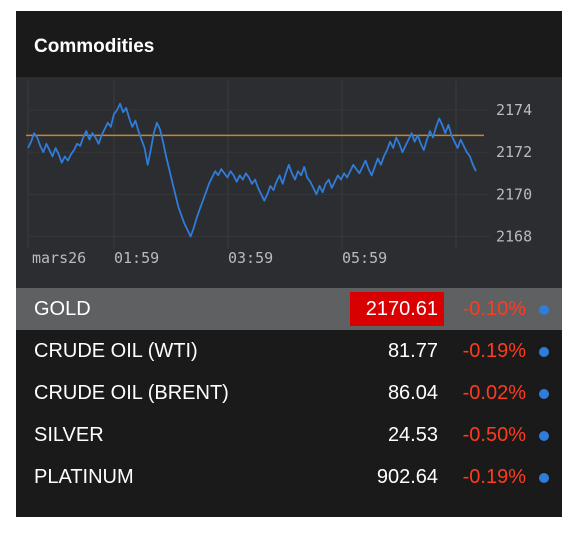  I want to click on commodity-name: CRUDE OIL (WTI), so click(116, 351).